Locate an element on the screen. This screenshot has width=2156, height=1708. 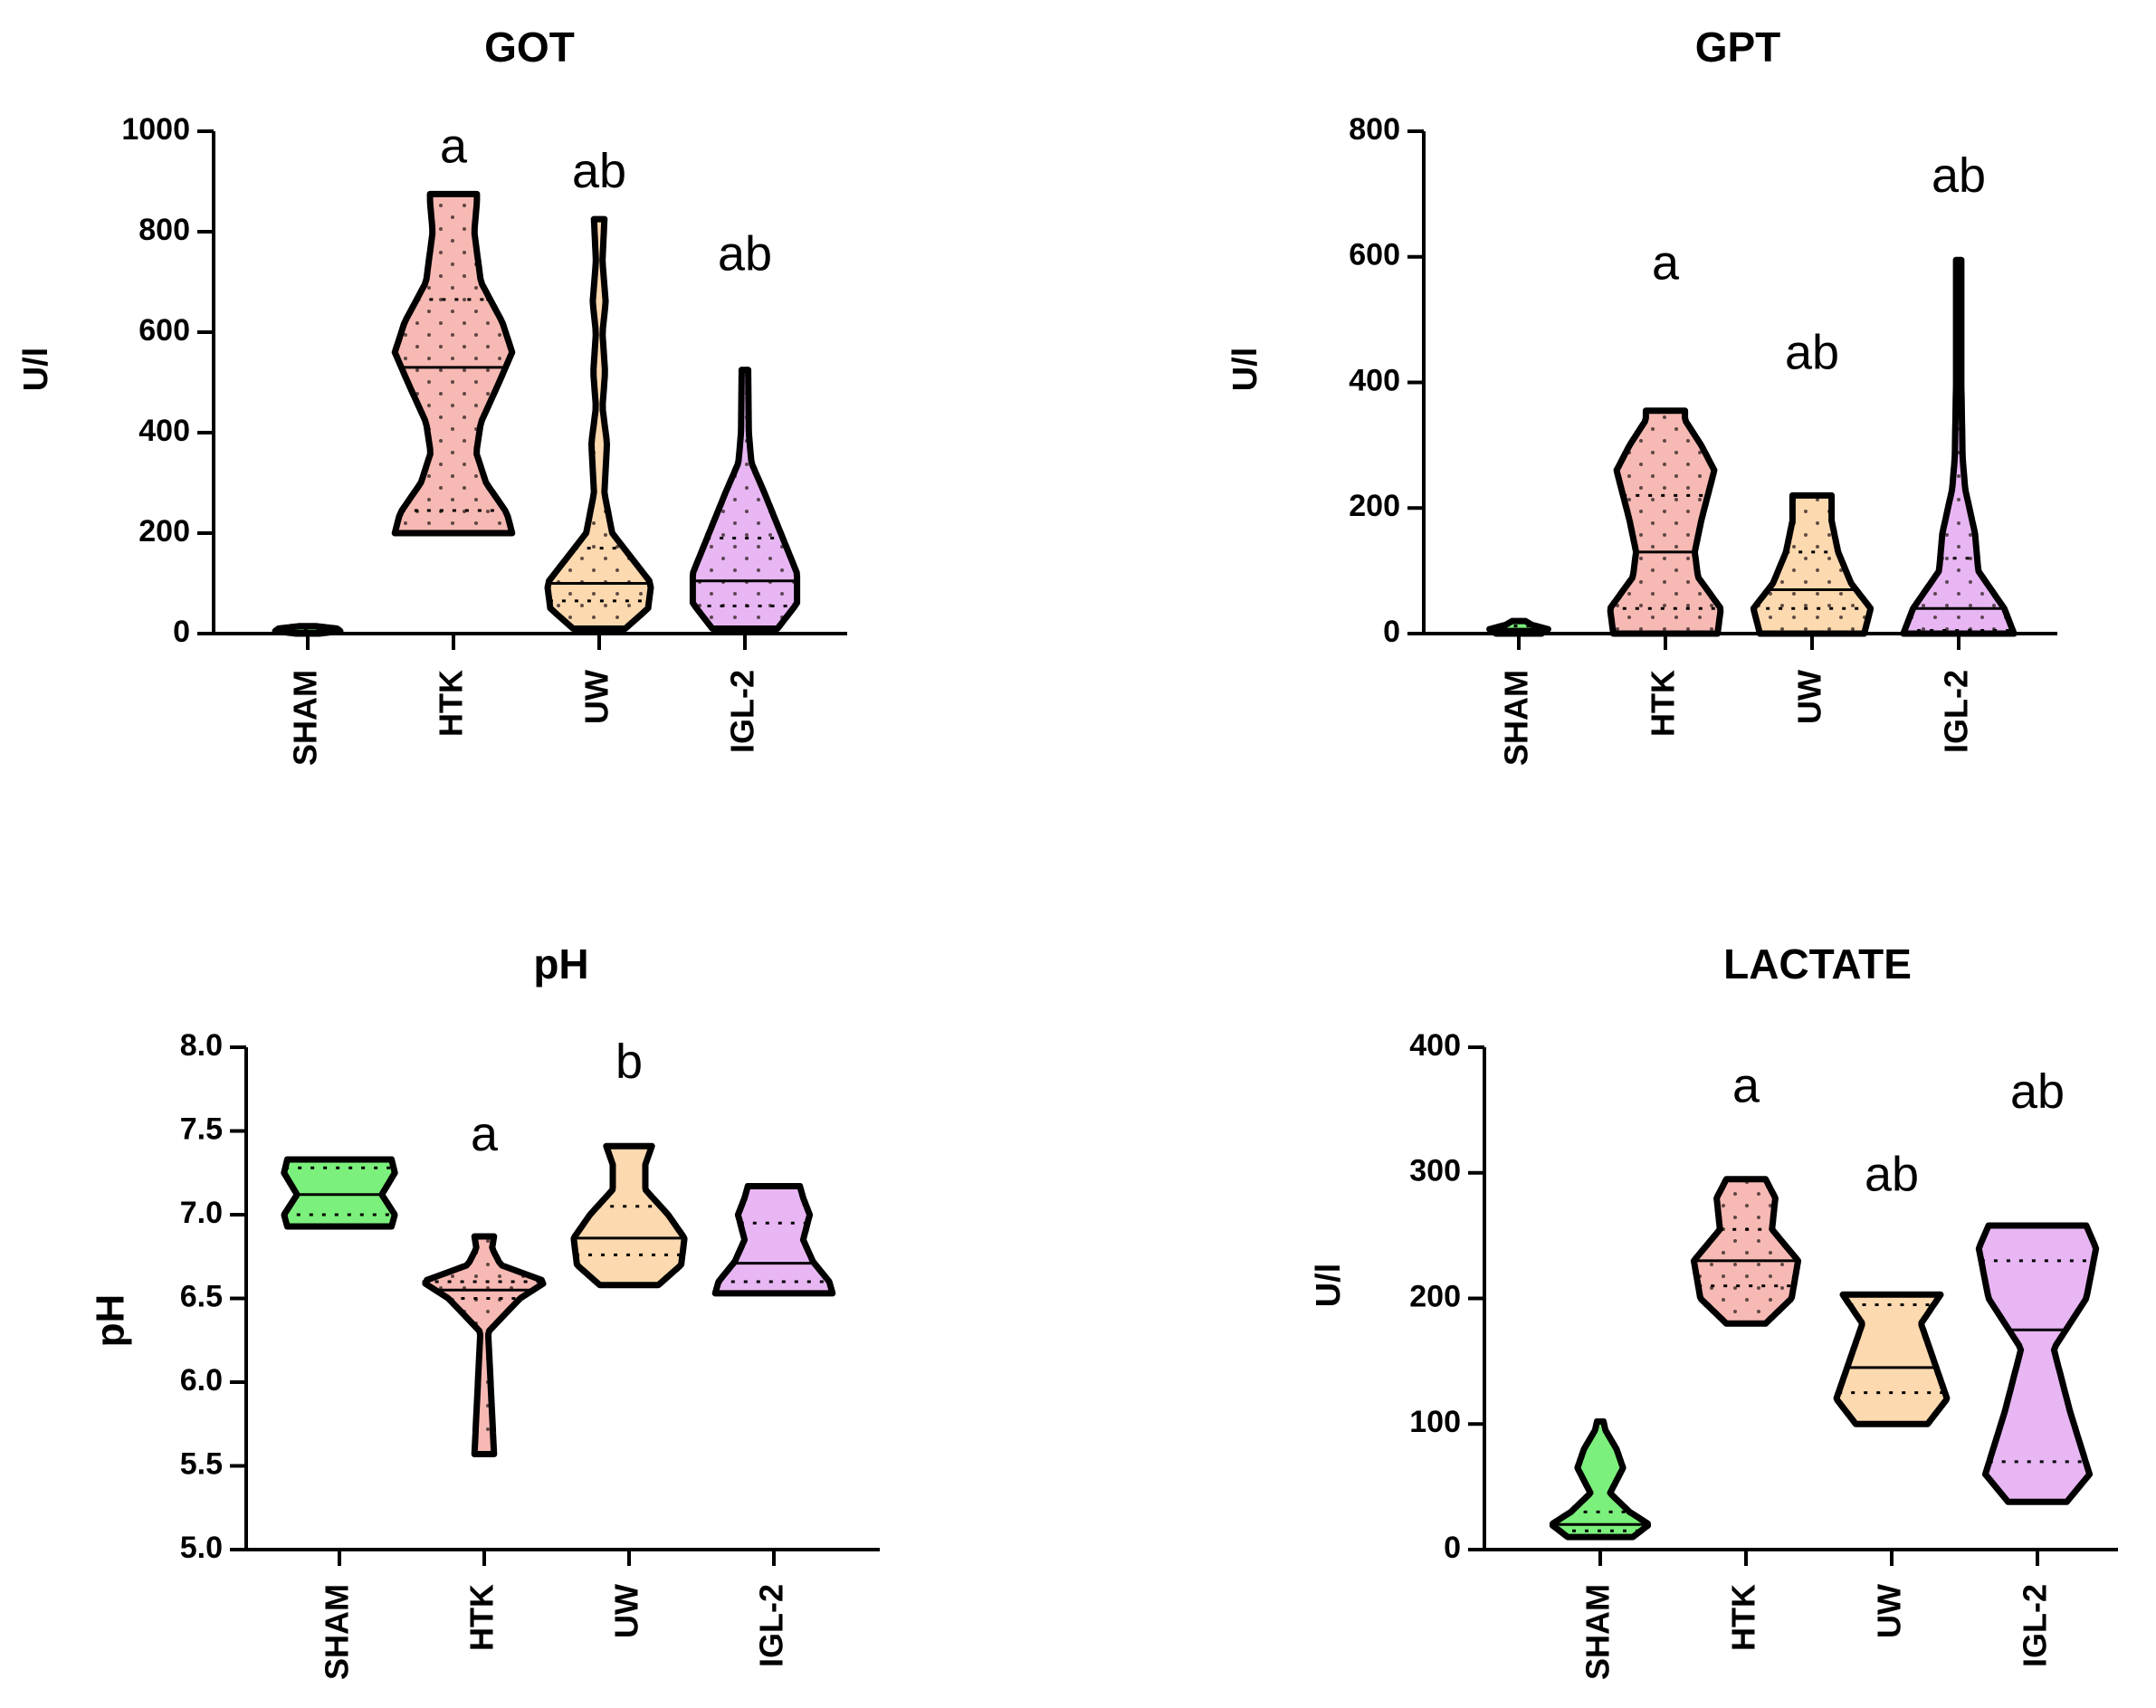
violin-gpt-htk: HTK a is located at coordinates (1665, 487).